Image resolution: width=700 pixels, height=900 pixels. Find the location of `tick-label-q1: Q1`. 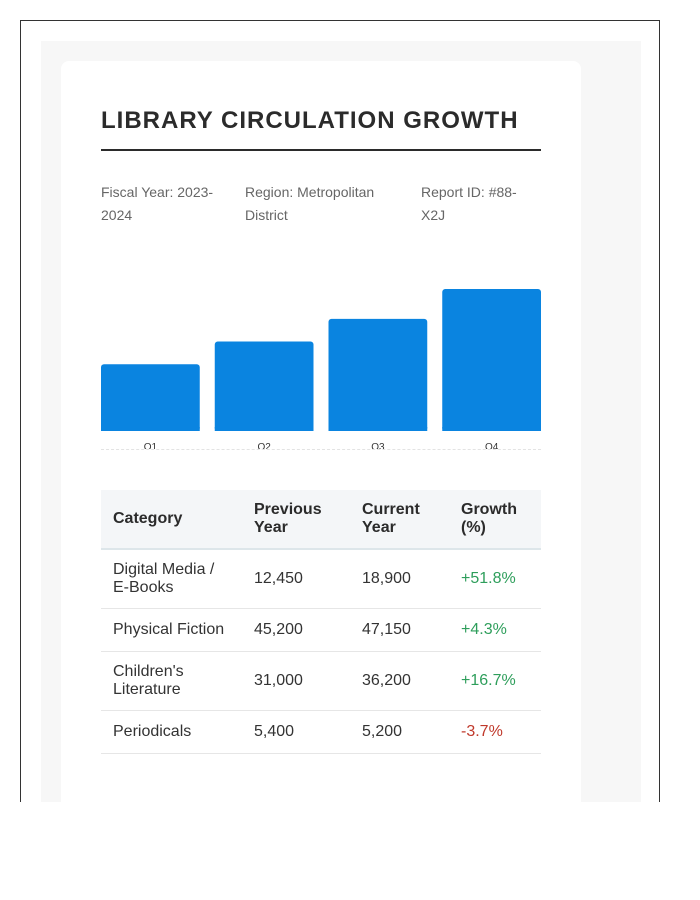

tick-label-q1: Q1 is located at coordinates (151, 445).